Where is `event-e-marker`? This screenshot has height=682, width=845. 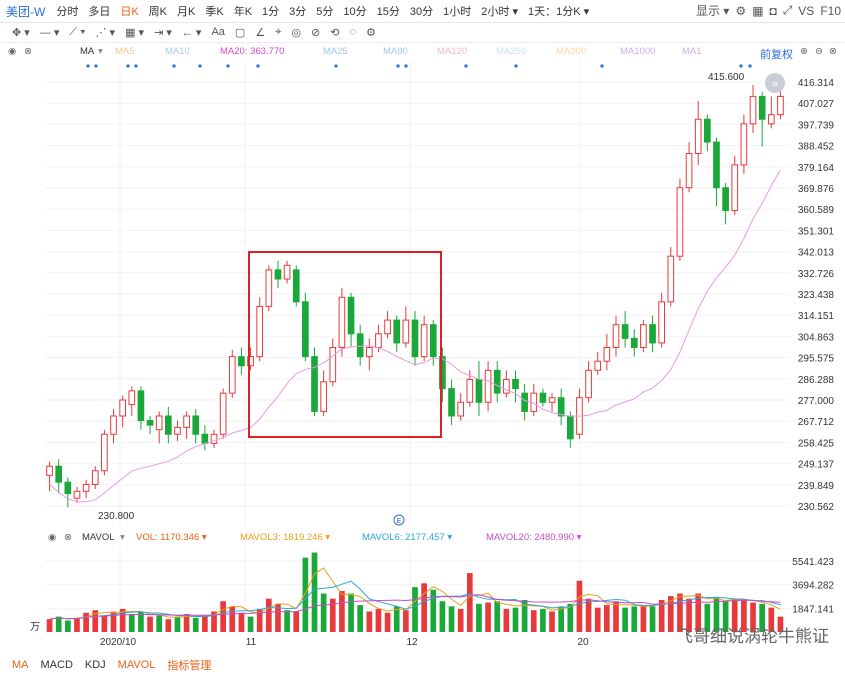 event-e-marker is located at coordinates (399, 520).